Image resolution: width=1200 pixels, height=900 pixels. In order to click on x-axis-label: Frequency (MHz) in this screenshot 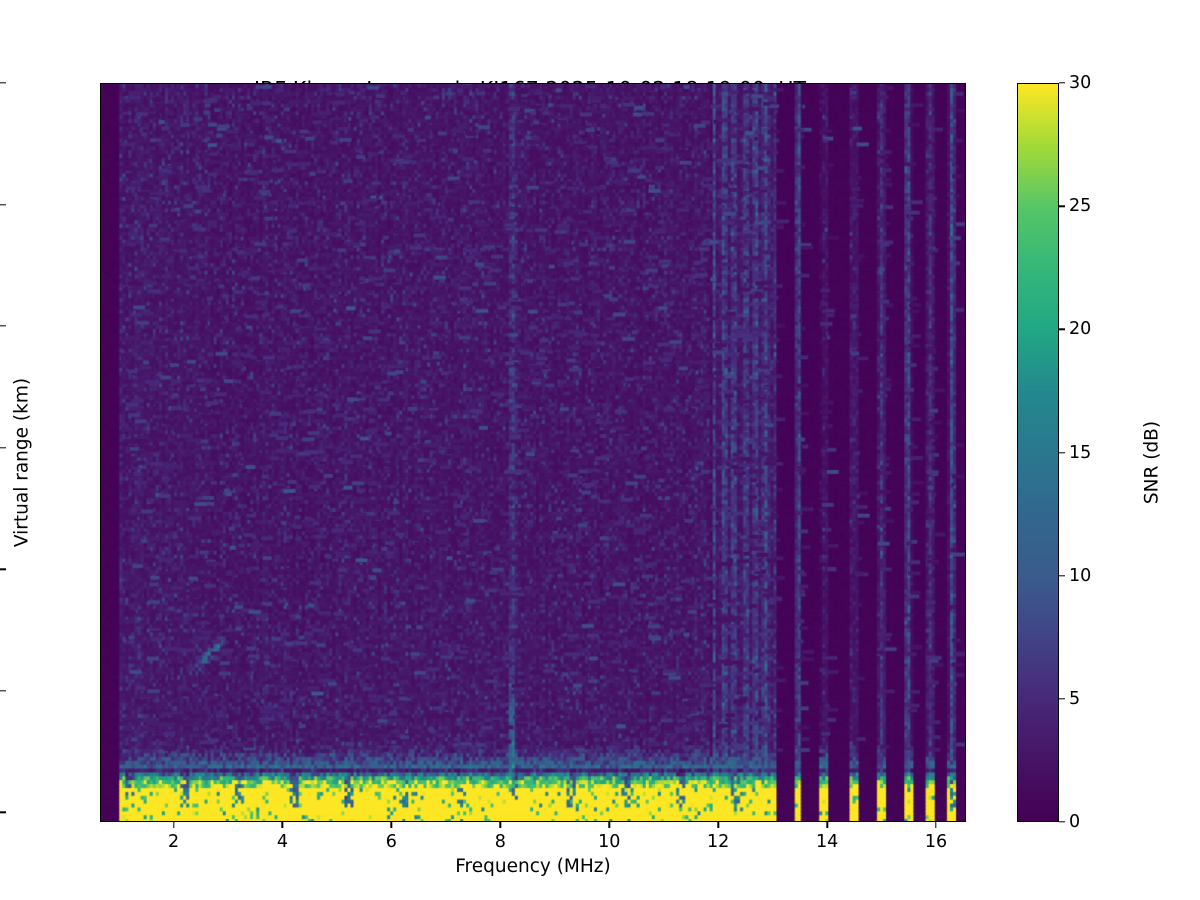, I will do `click(533, 866)`.